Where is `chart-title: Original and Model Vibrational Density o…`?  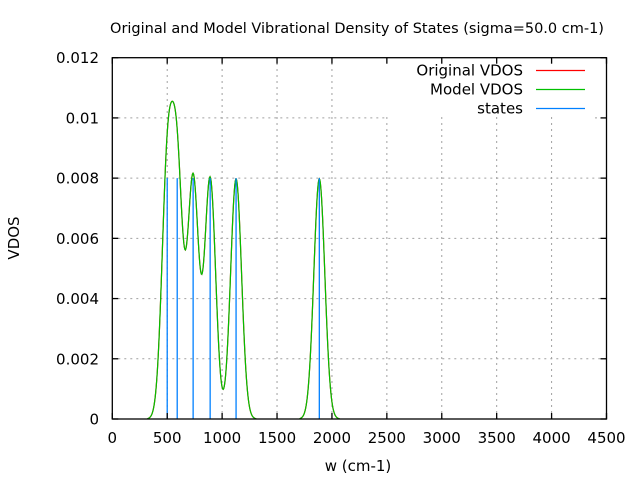 chart-title: Original and Model Vibrational Density o… is located at coordinates (357, 29).